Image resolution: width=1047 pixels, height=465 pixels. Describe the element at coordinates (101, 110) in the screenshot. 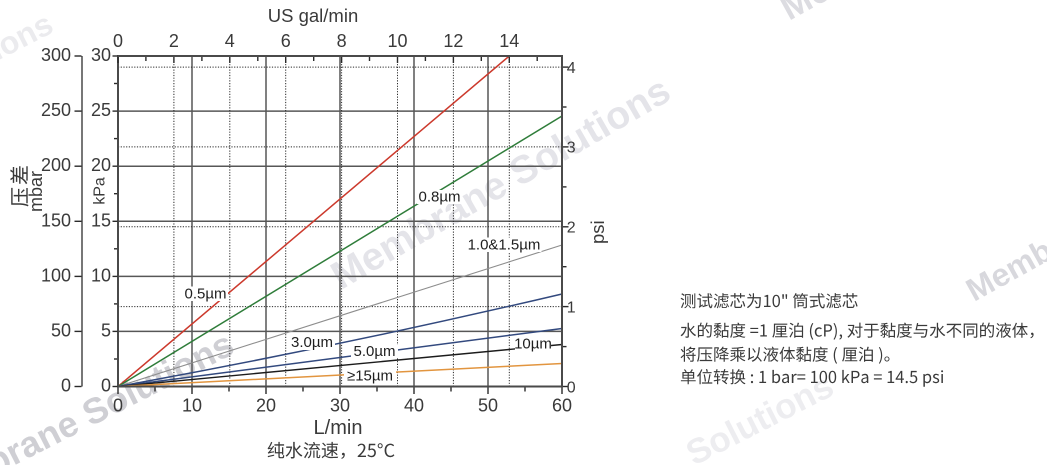

I see `svg-text: 25` at that location.